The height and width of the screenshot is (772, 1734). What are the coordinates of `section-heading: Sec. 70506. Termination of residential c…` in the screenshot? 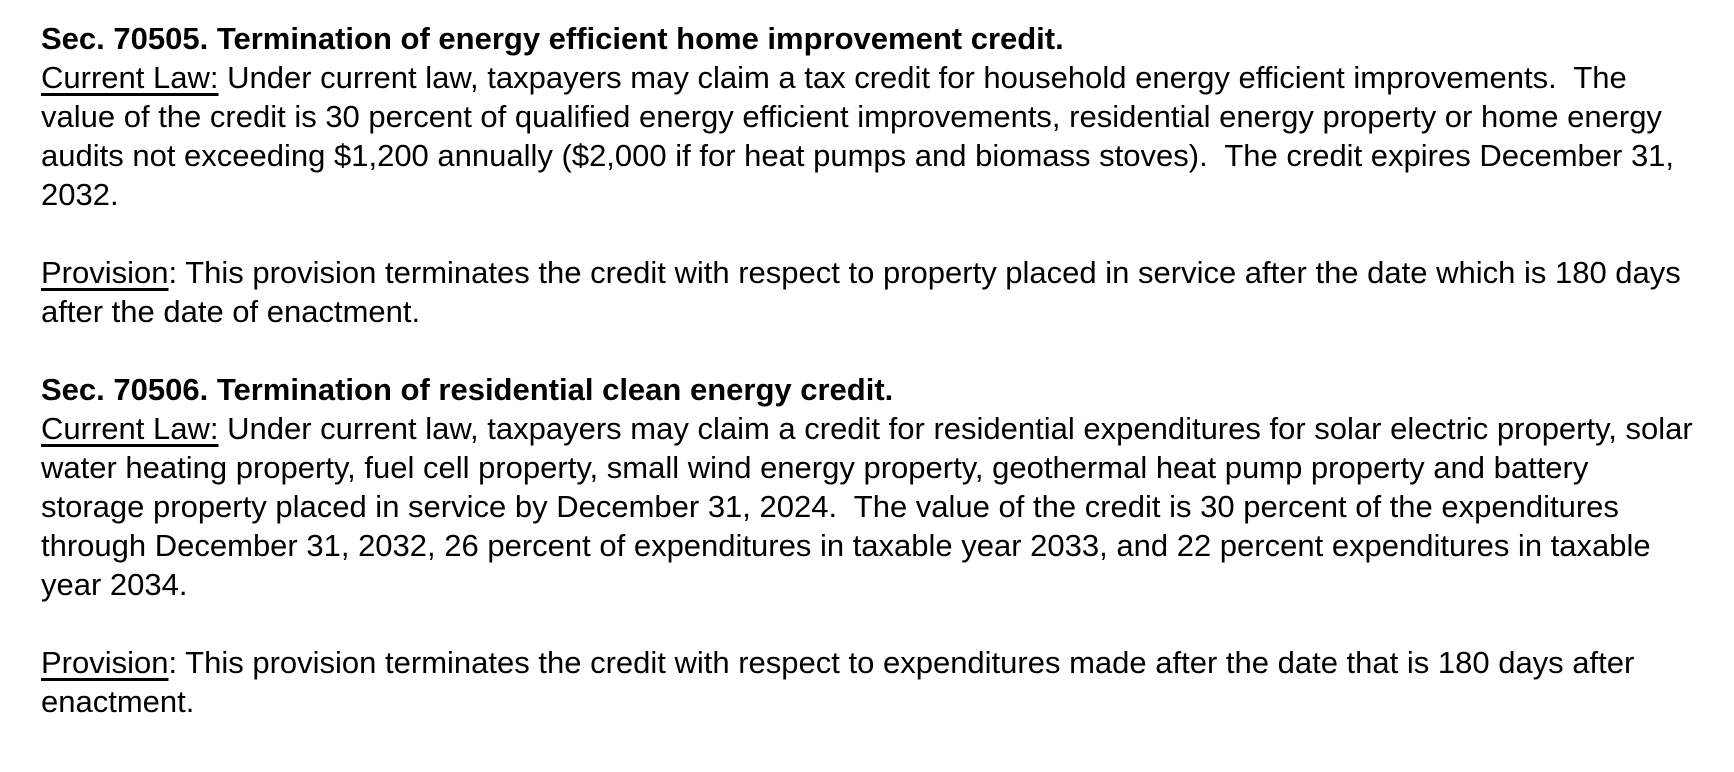 It's located at (868, 389).